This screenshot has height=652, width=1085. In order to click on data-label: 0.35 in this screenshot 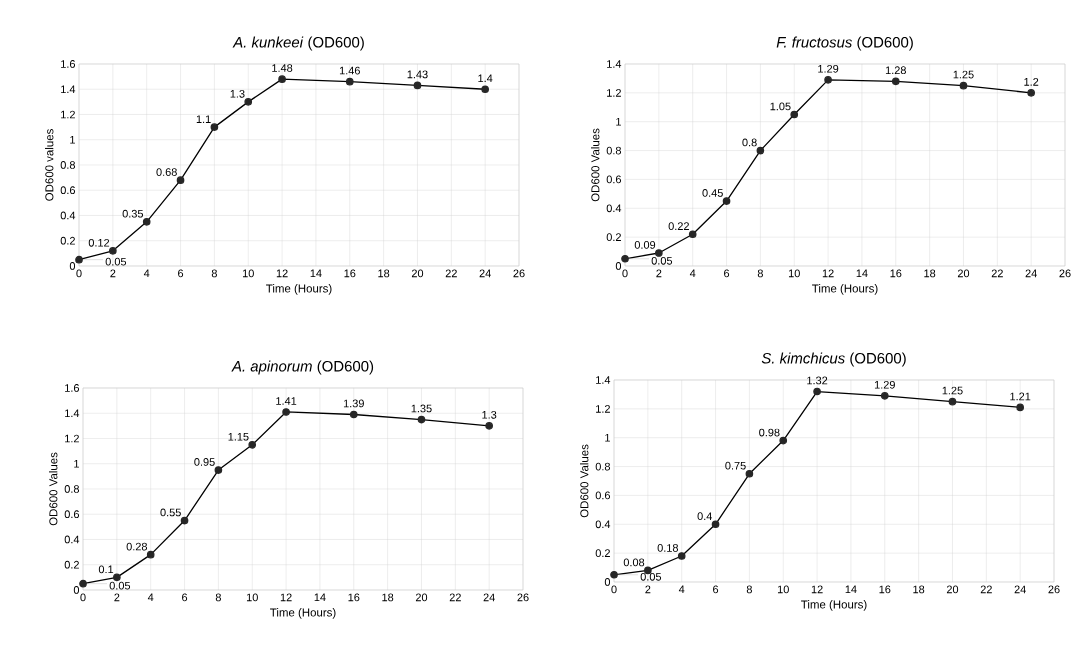, I will do `click(133, 213)`.